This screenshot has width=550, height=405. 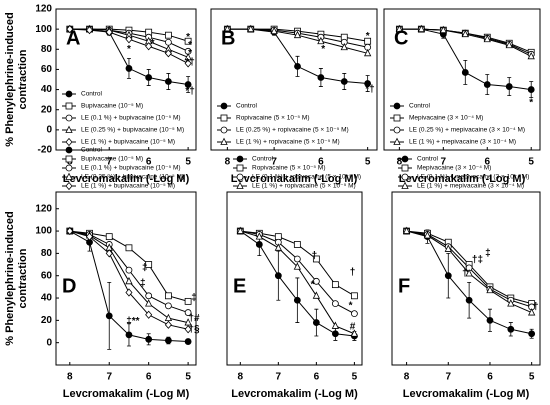 I want to click on x-tick-label: 6, so click(x=149, y=162).